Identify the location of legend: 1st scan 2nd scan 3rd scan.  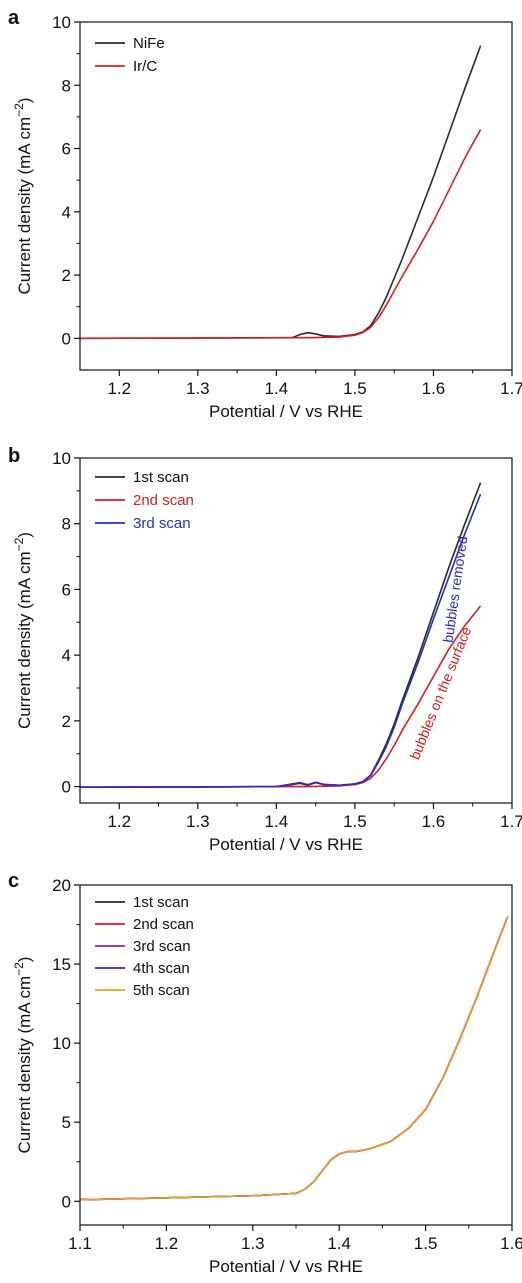
(144, 500).